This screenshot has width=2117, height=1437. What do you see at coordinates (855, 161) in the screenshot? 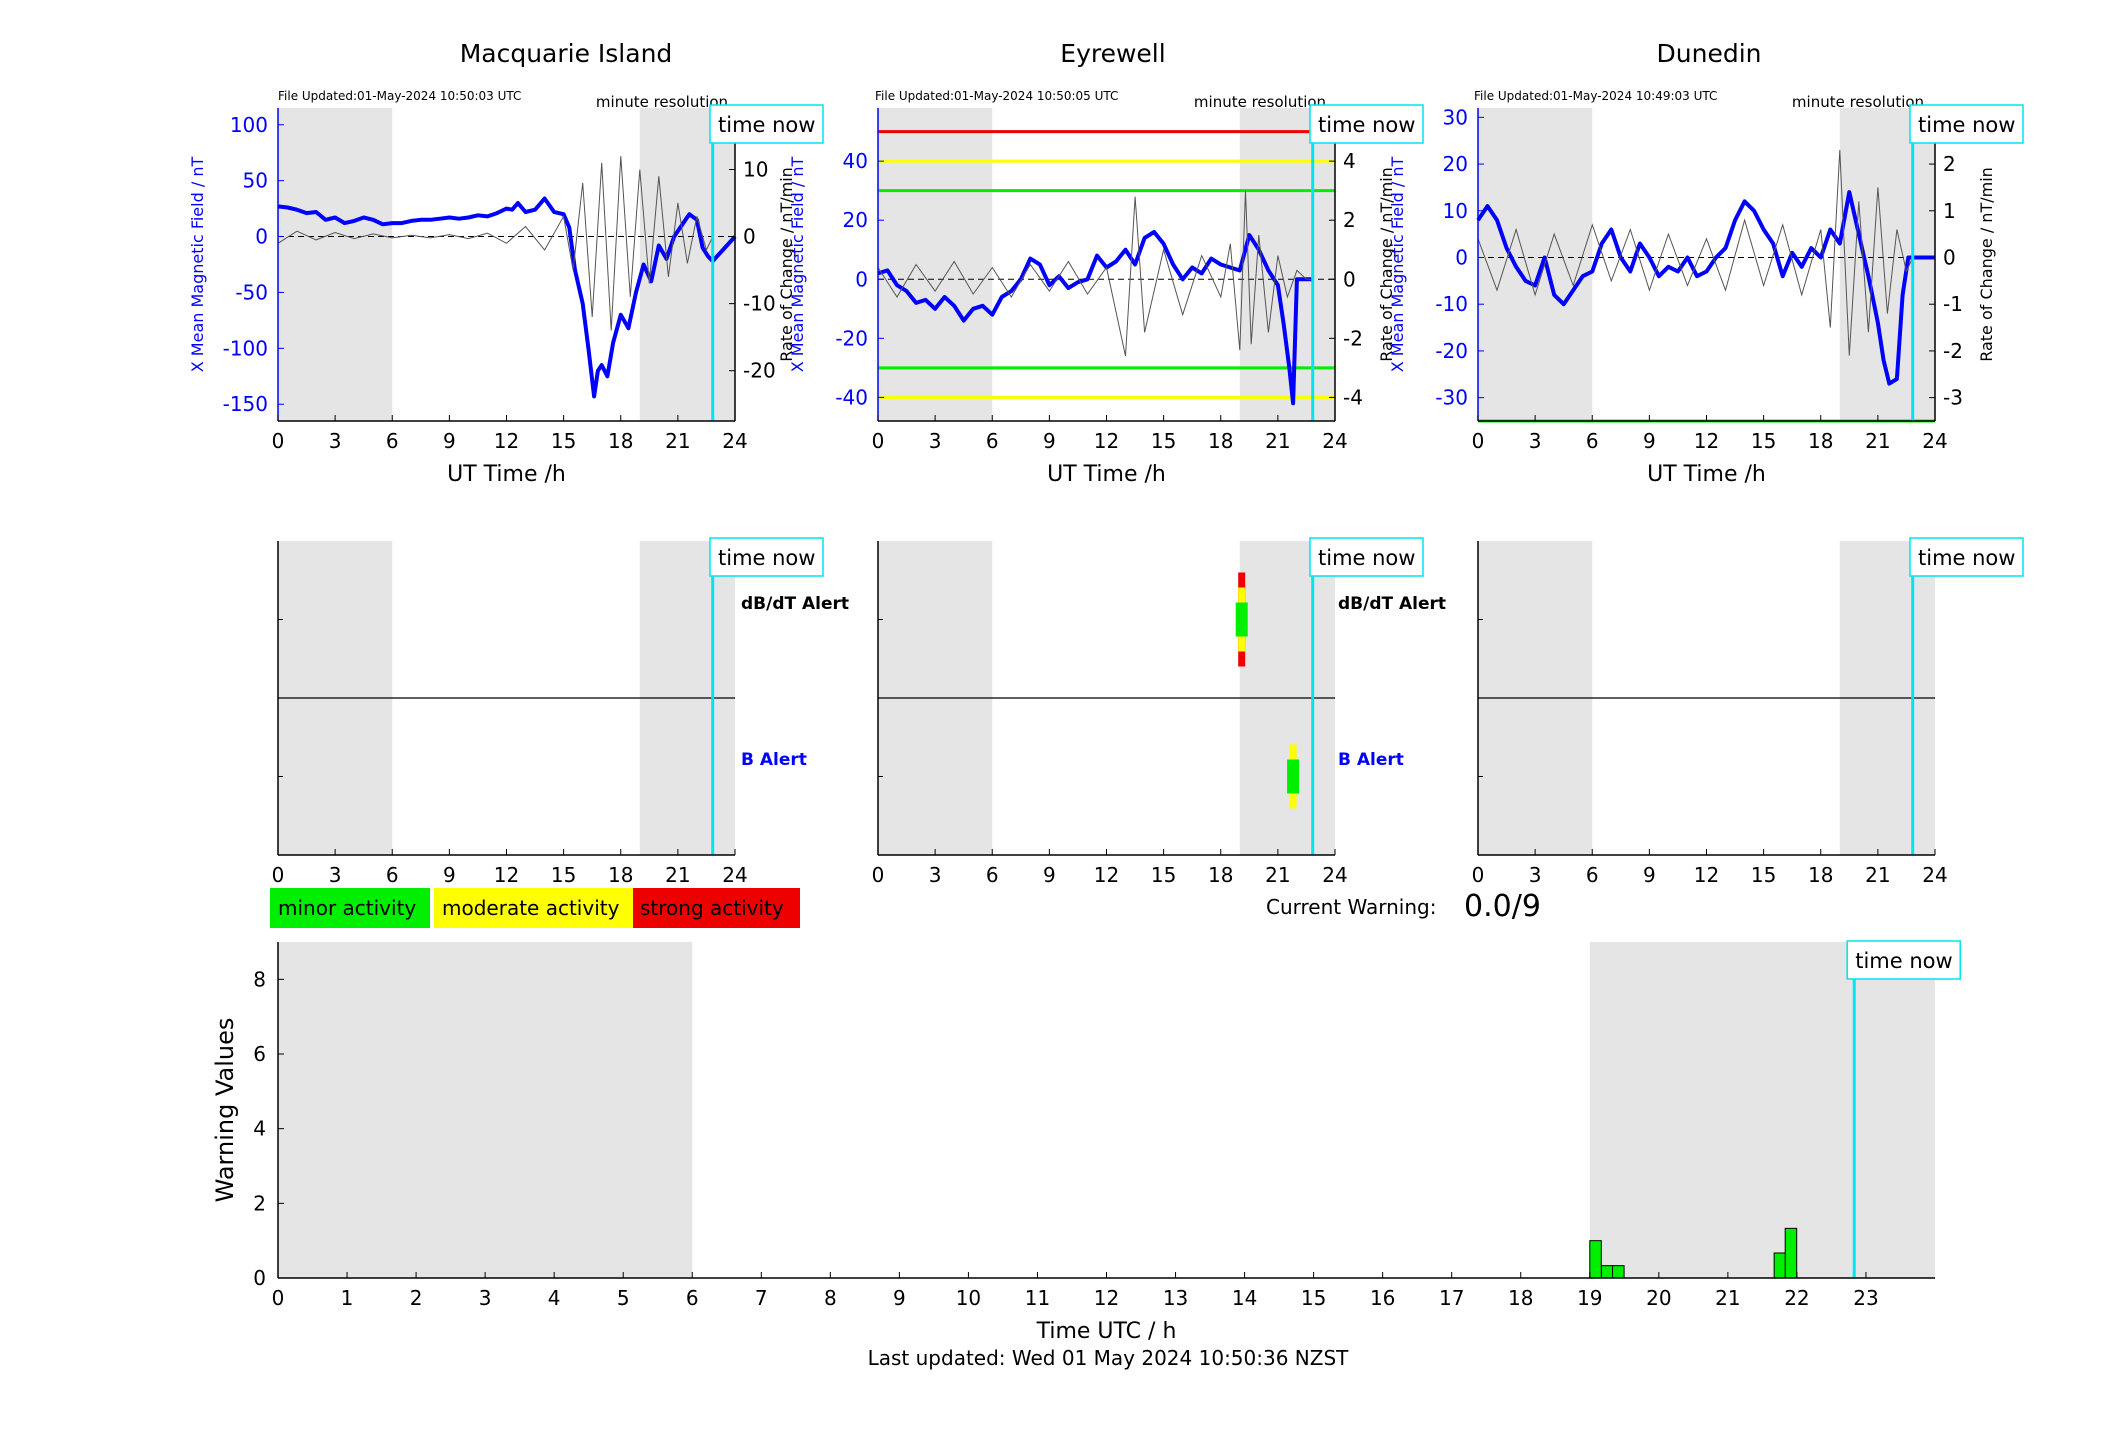
I see `y-tick-label: 40` at bounding box center [855, 161].